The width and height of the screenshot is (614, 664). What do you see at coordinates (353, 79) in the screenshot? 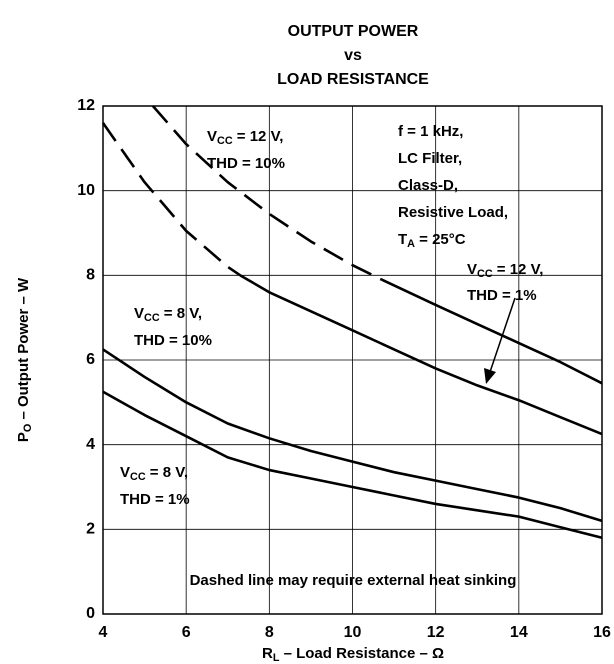
I see `chart-title: LOAD RESISTANCE` at bounding box center [353, 79].